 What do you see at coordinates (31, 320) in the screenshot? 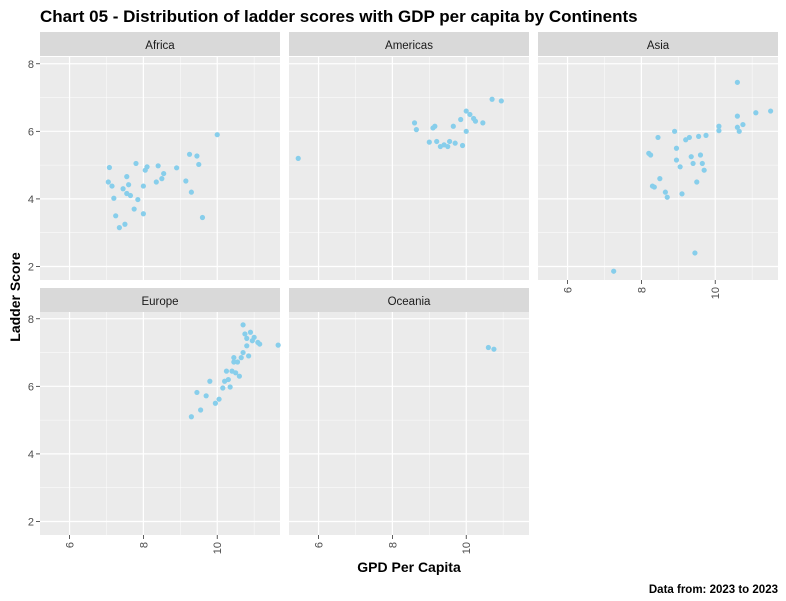
I see `y-tick-label: 8` at bounding box center [31, 320].